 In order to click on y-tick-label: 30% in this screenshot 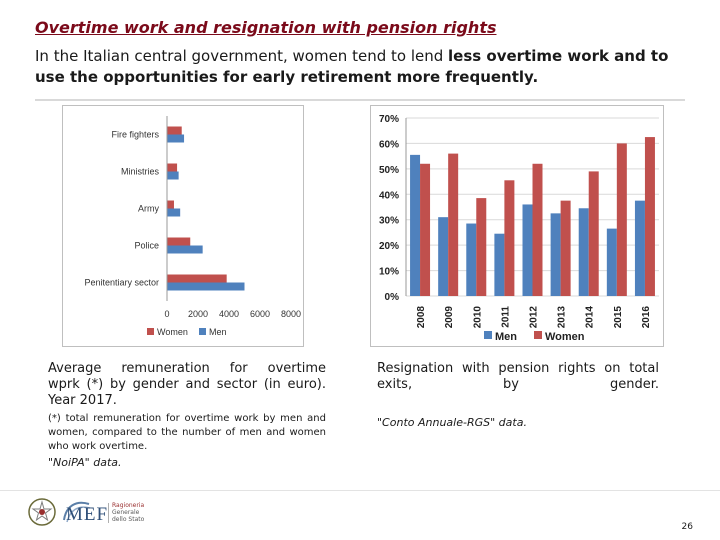, I will do `click(389, 221)`.